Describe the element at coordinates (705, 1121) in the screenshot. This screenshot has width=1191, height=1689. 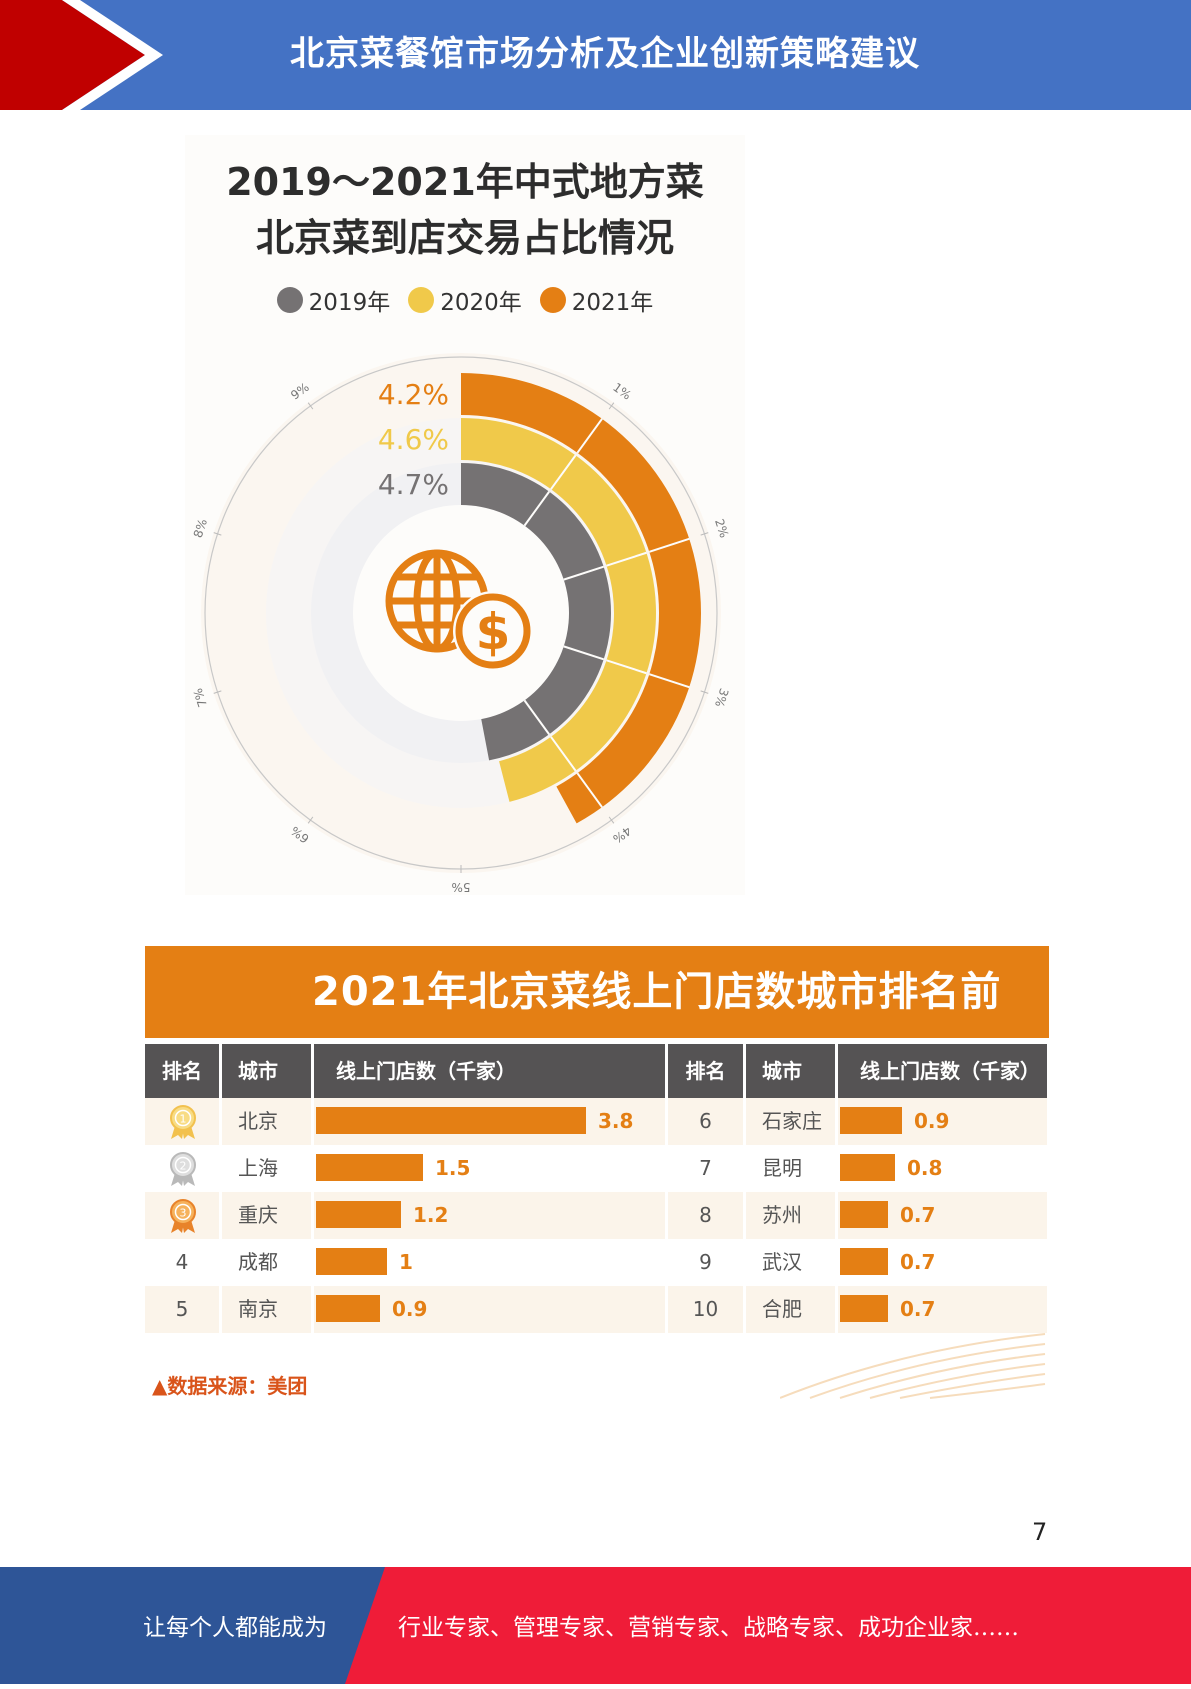
I see `rank-cell: 6` at that location.